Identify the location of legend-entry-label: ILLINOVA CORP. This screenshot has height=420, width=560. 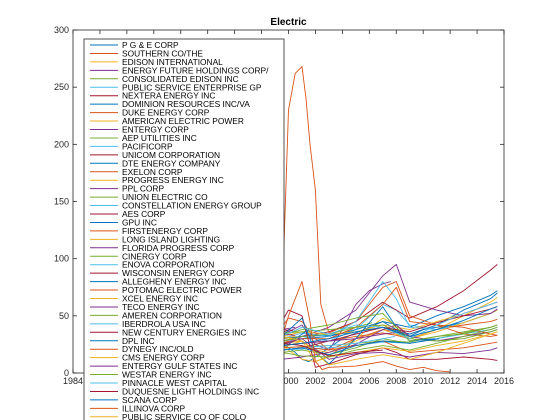
(154, 408).